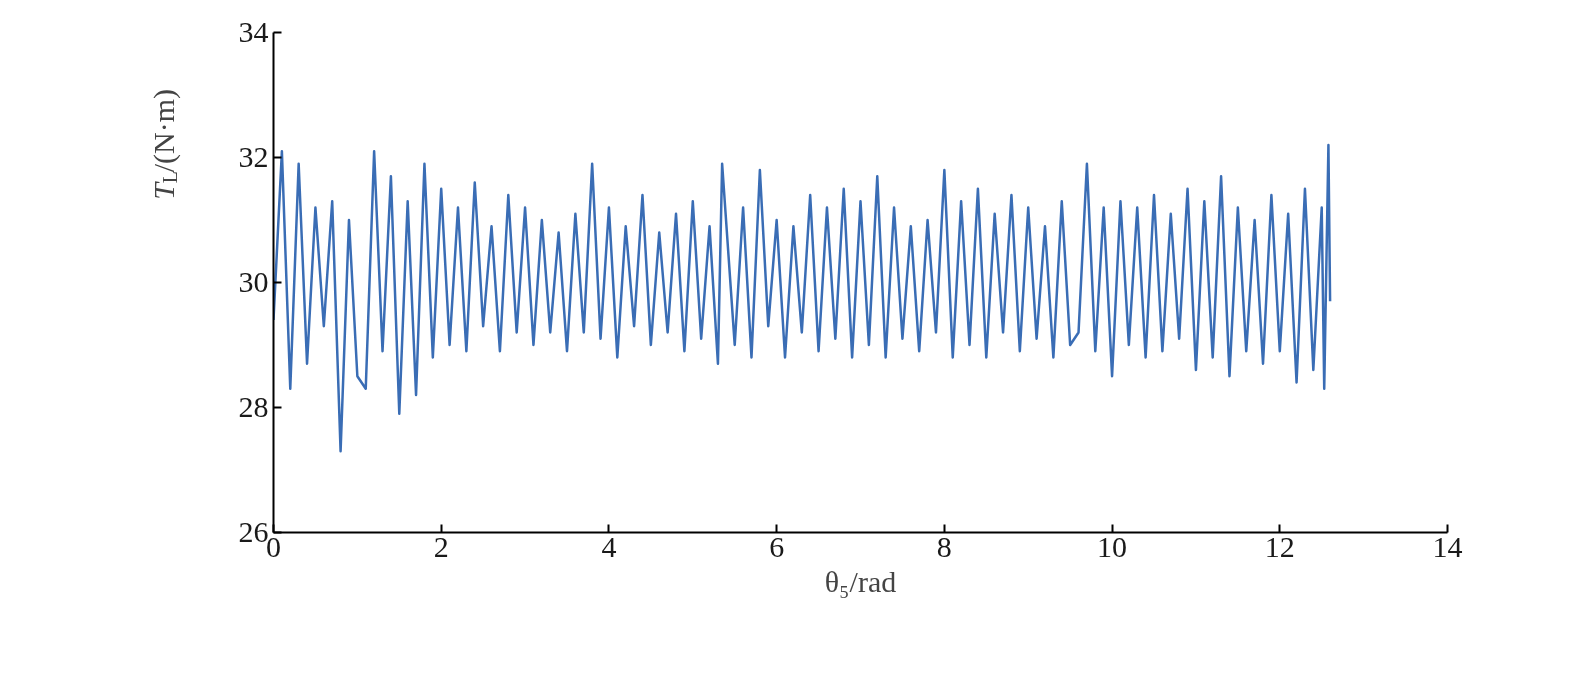 This screenshot has width=1575, height=681. What do you see at coordinates (777, 546) in the screenshot?
I see `x-tick-label: 6` at bounding box center [777, 546].